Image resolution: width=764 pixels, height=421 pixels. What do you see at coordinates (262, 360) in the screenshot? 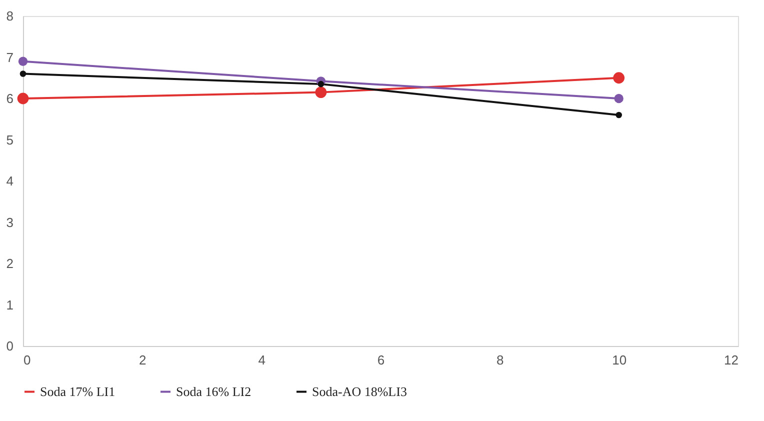
I see `x-tick-label: 4` at bounding box center [262, 360].